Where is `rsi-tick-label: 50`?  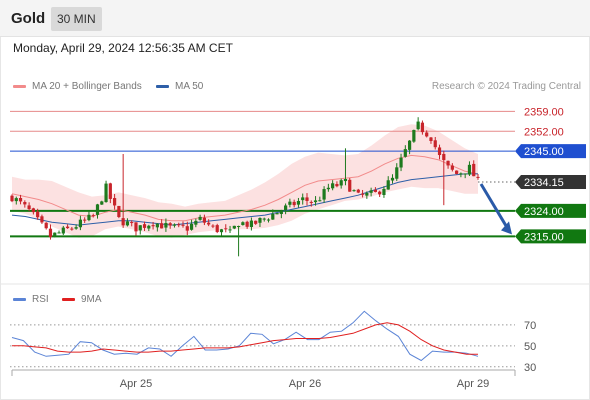
rsi-tick-label: 50 is located at coordinates (530, 347).